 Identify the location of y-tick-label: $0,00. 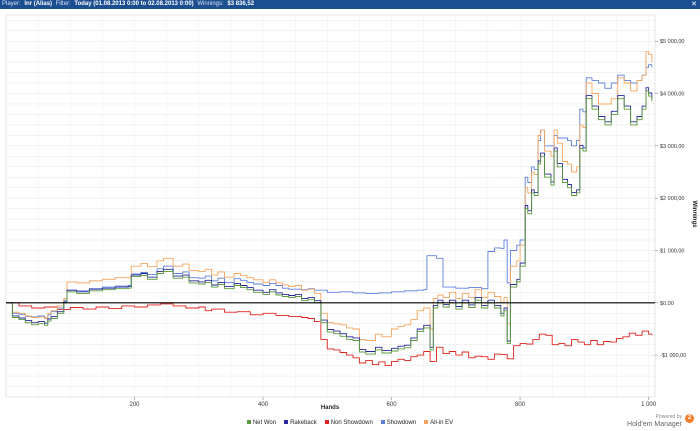
(667, 304).